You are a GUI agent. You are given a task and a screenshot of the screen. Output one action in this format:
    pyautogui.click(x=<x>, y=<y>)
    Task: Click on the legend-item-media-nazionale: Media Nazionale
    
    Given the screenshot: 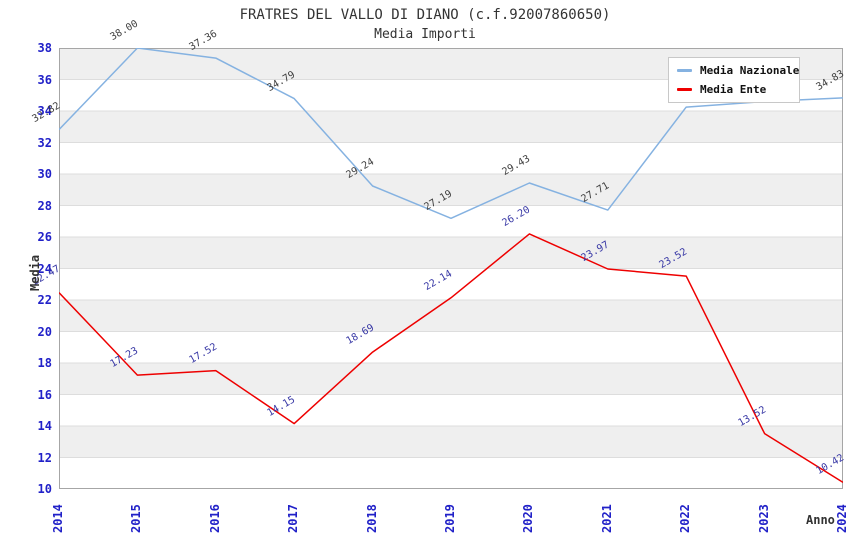 What is the action you would take?
    pyautogui.click(x=738, y=70)
    